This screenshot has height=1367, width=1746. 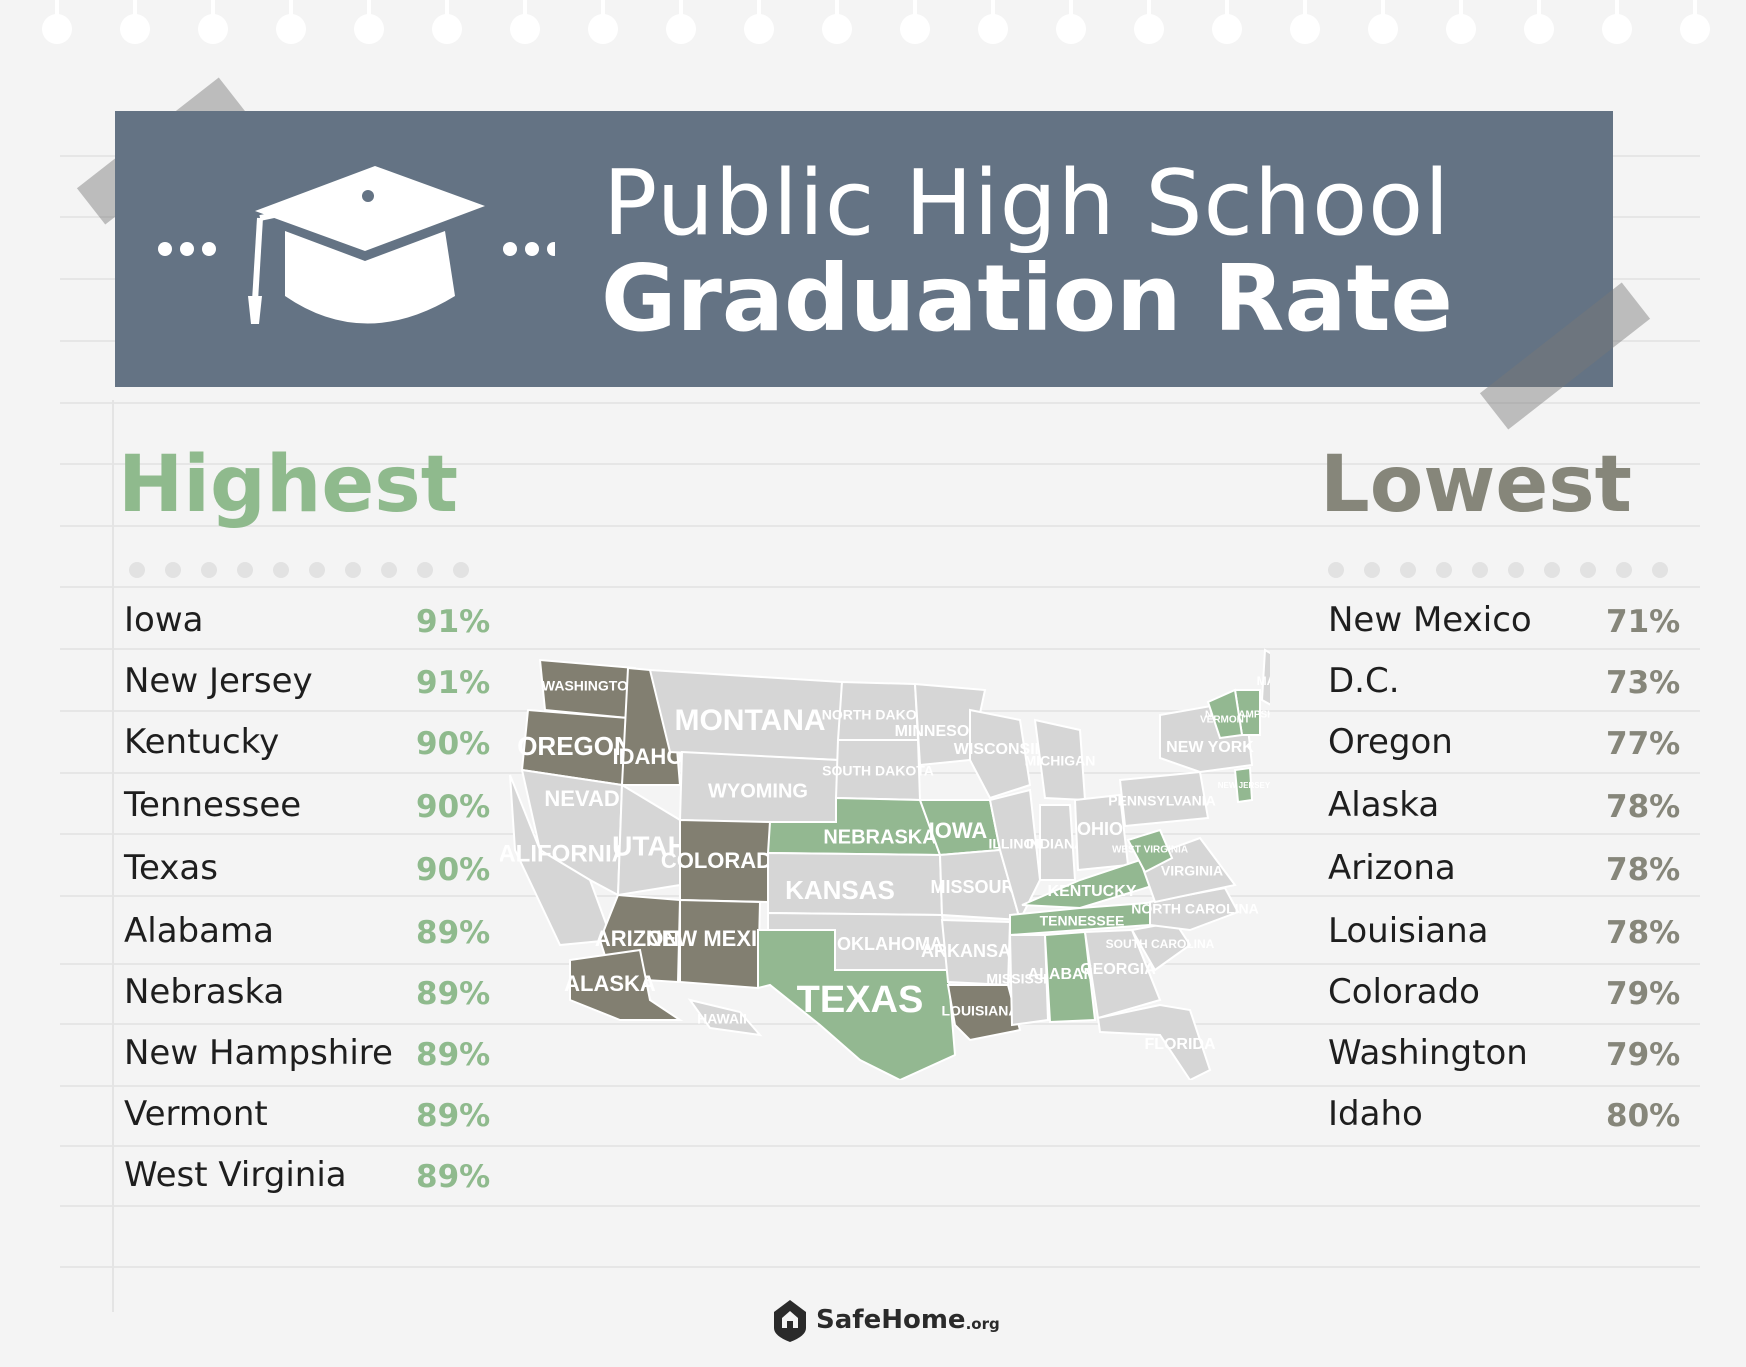 What do you see at coordinates (860, 1000) in the screenshot?
I see `state-label: TEXAS` at bounding box center [860, 1000].